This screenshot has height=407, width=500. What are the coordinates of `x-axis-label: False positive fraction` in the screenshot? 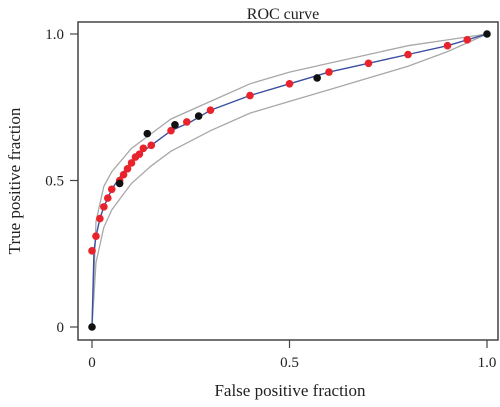 It's located at (290, 390).